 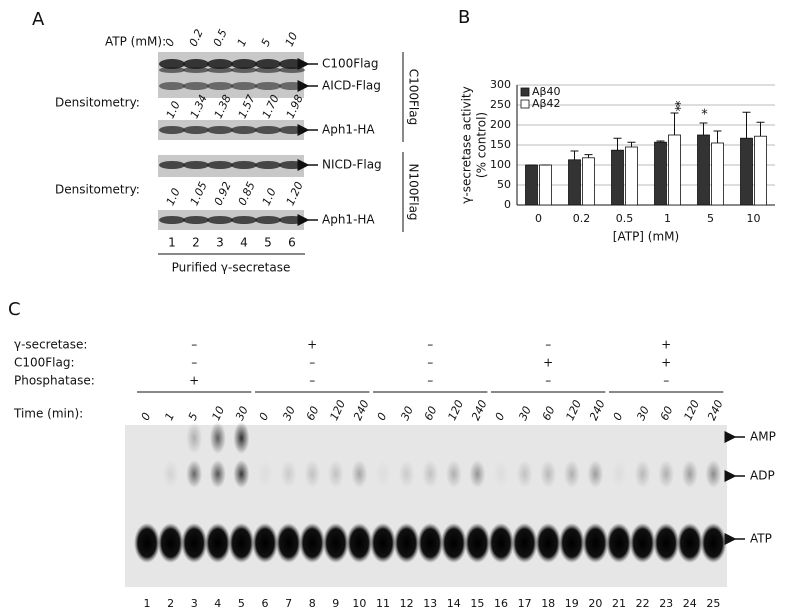 What do you see at coordinates (454, 603) in the screenshot?
I see `lane-number: 14` at bounding box center [454, 603].